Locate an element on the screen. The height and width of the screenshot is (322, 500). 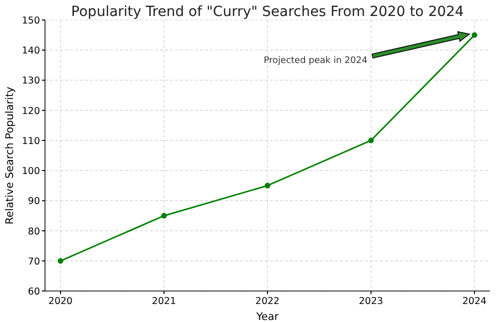
y-tick-label: 120 is located at coordinates (31, 111).